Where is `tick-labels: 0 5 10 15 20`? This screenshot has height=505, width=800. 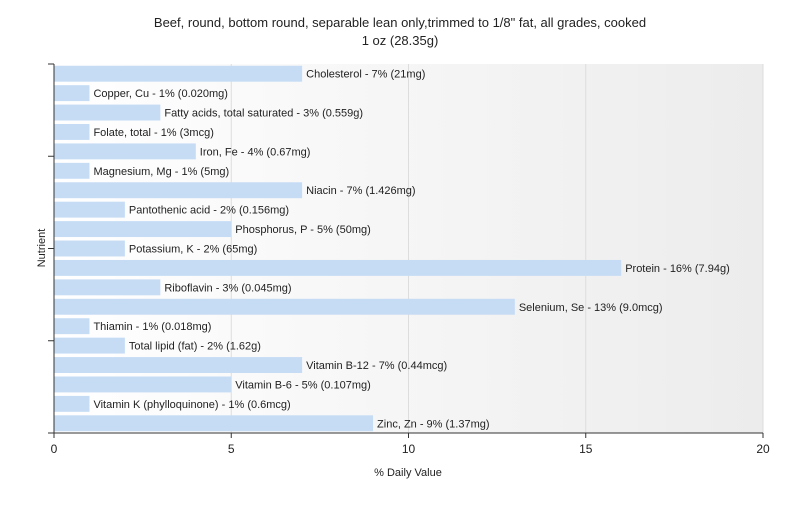
tick-labels: 0 5 10 15 20 is located at coordinates (410, 449).